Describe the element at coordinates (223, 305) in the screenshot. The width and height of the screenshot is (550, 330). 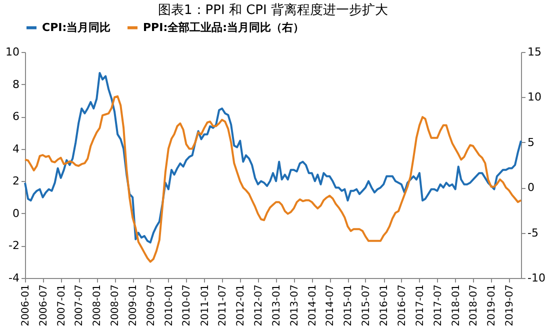
I see `x-tick-label: 2011-07` at that location.